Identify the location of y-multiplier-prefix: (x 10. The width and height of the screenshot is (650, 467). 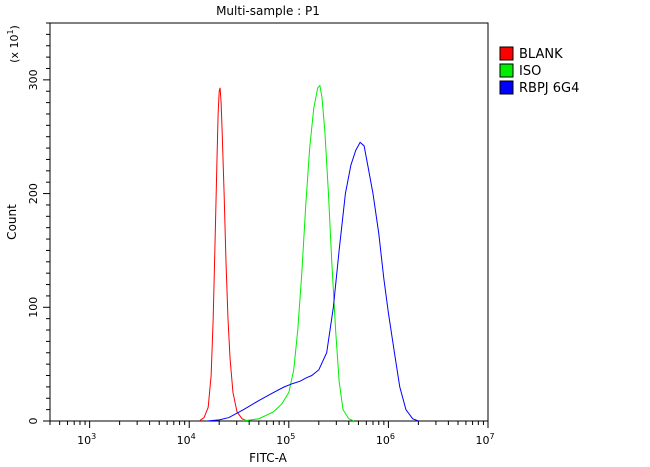
(14, 49).